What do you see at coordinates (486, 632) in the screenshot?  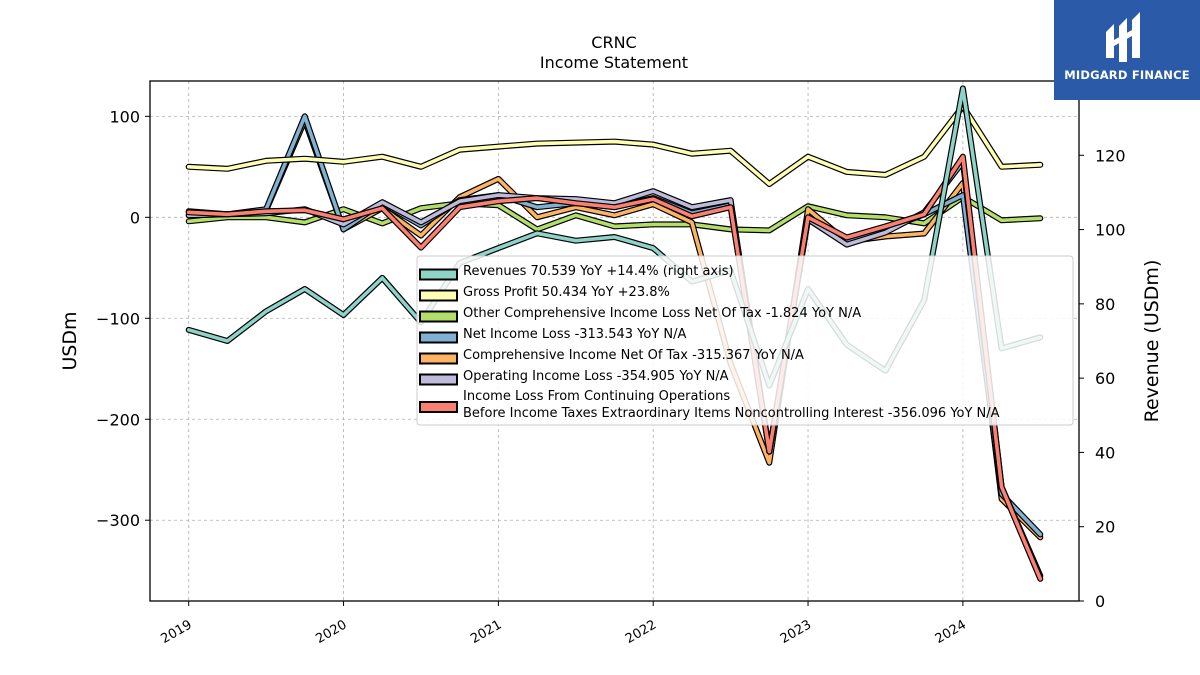 I see `x-tick-label: 2021` at bounding box center [486, 632].